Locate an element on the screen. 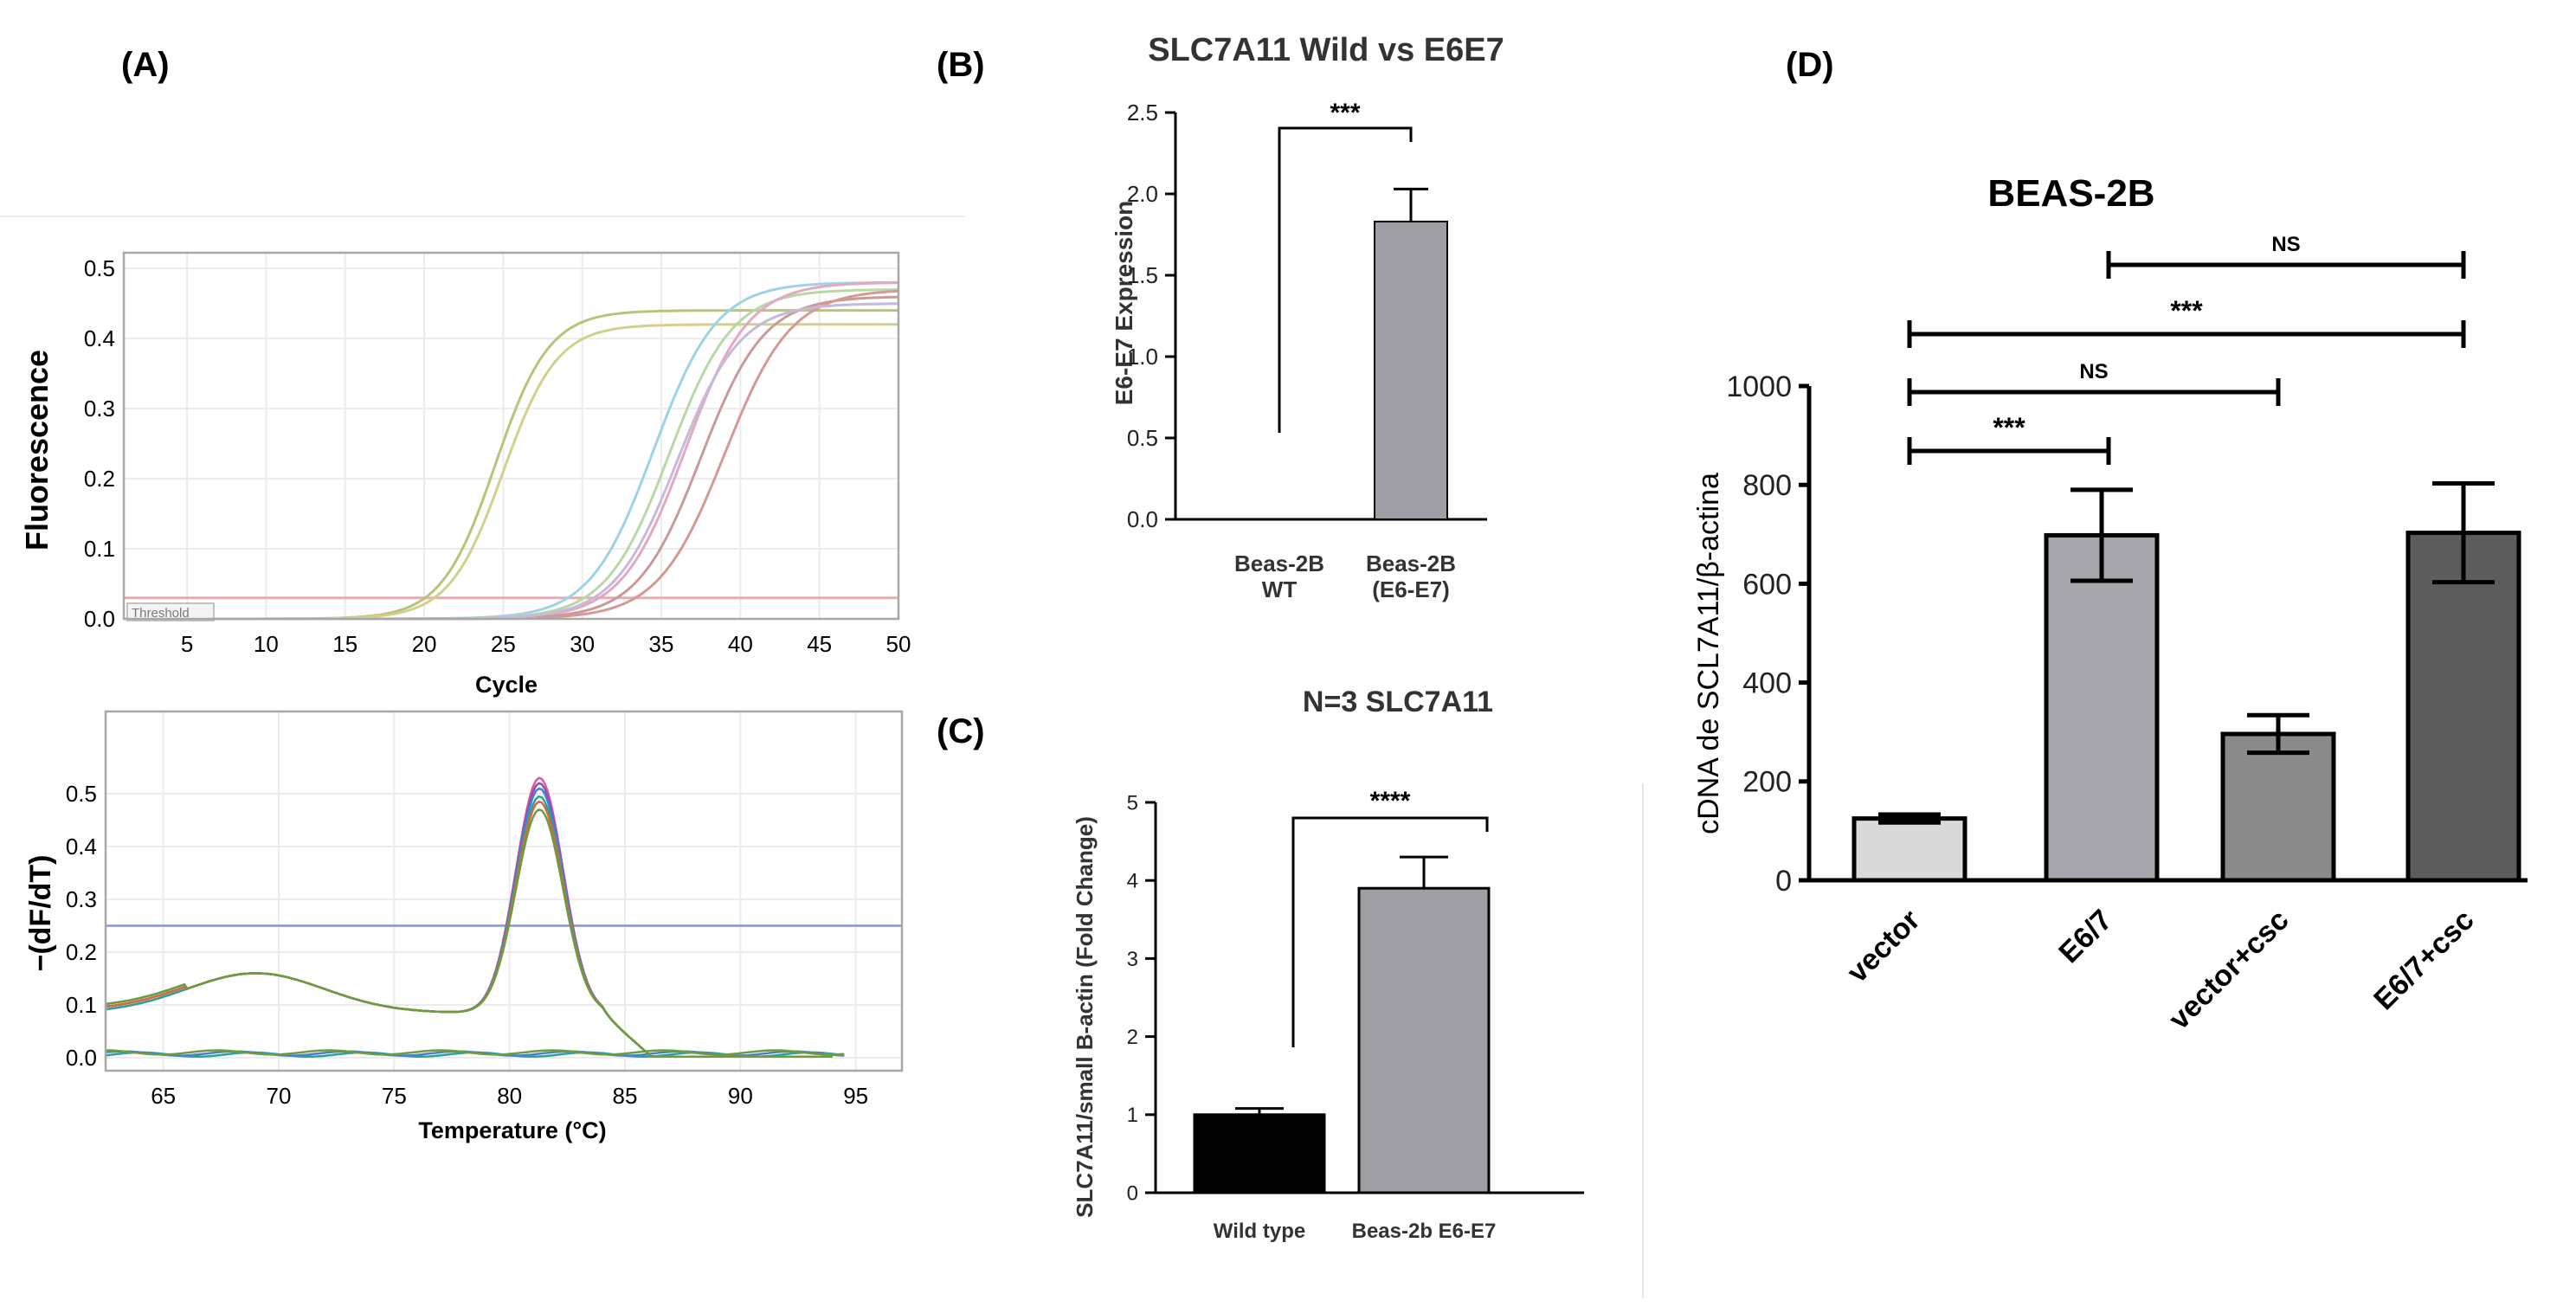  c-y-tick-label: 3 is located at coordinates (1132, 959).